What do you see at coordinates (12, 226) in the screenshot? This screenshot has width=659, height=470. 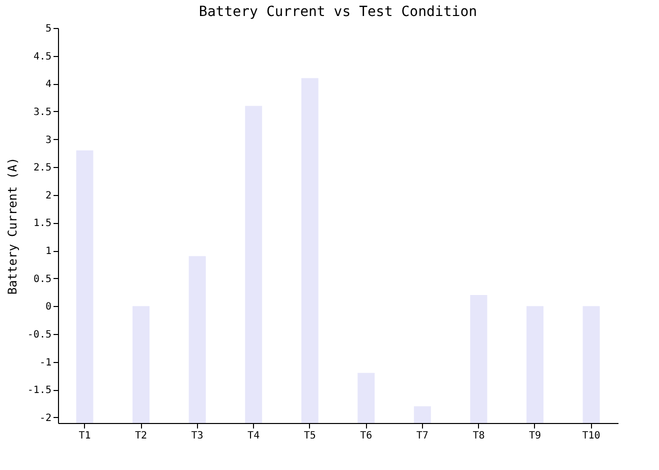 I see `y-axis-title: Battery Current (A)` at bounding box center [12, 226].